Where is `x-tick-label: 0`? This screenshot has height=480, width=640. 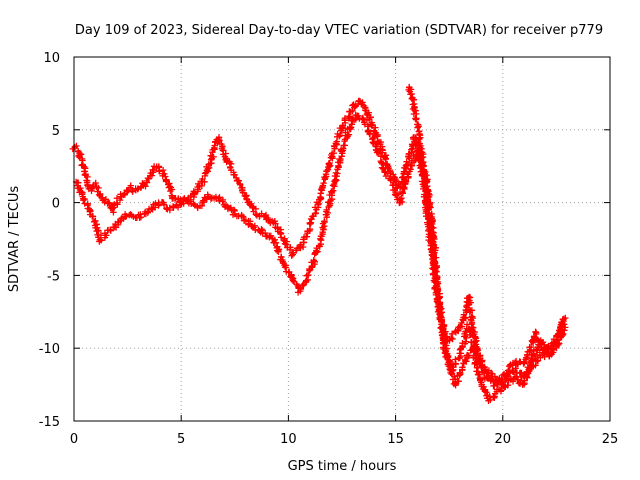 x-tick-label: 0 is located at coordinates (74, 439).